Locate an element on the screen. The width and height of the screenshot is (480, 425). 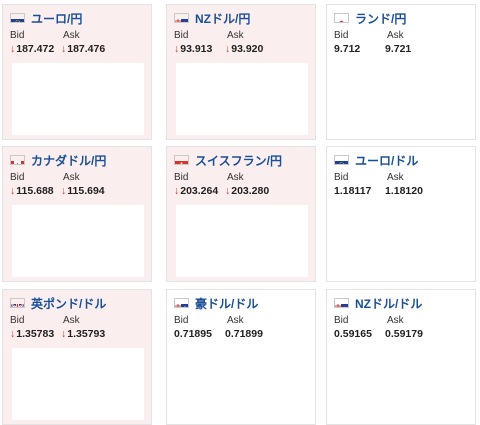
nz-flag-icon: 0.5890.590.5910.592 is located at coordinates (341, 303).